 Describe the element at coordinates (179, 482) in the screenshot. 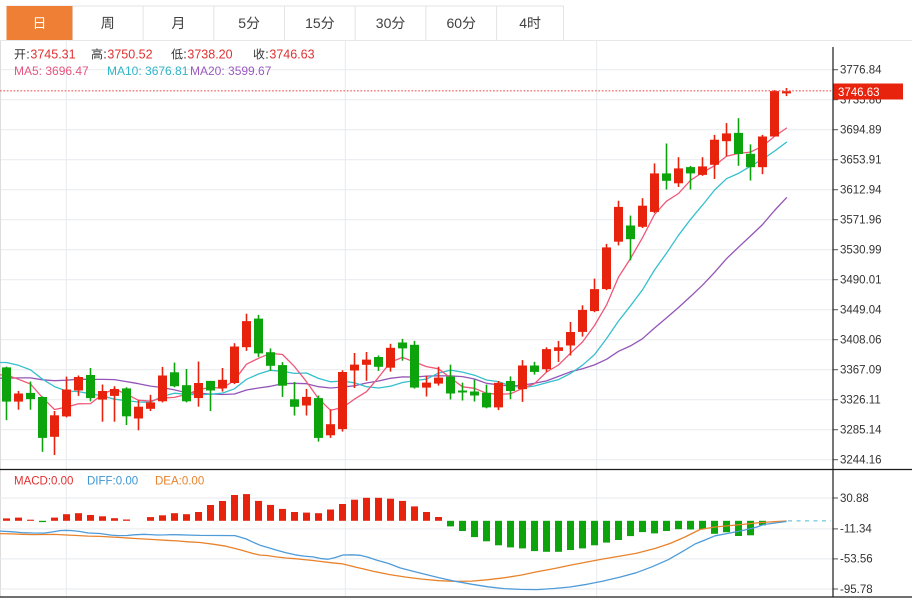

I see `svg-text: DEA:0.00` at that location.